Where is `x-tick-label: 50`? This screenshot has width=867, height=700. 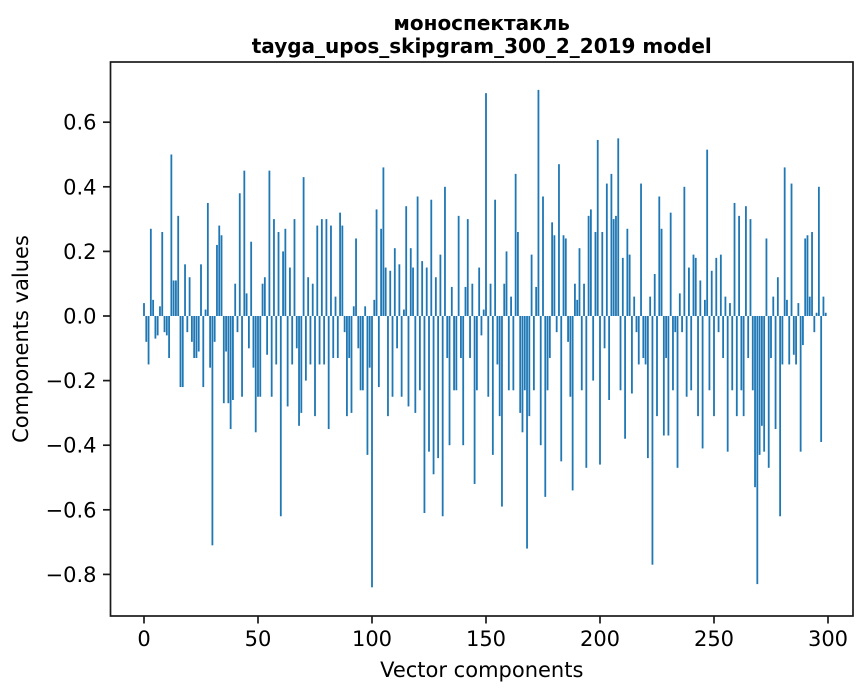 x-tick-label: 50 is located at coordinates (258, 639).